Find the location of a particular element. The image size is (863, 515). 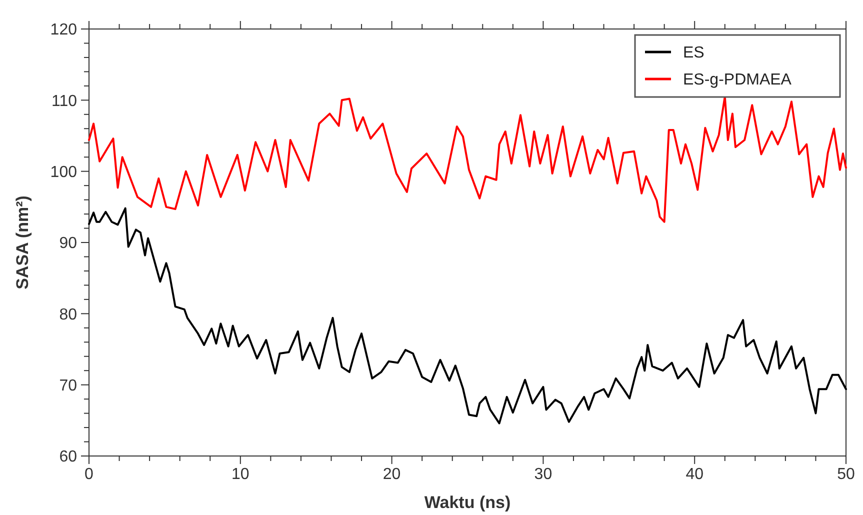

y-tick-label: 80 is located at coordinates (68, 315).